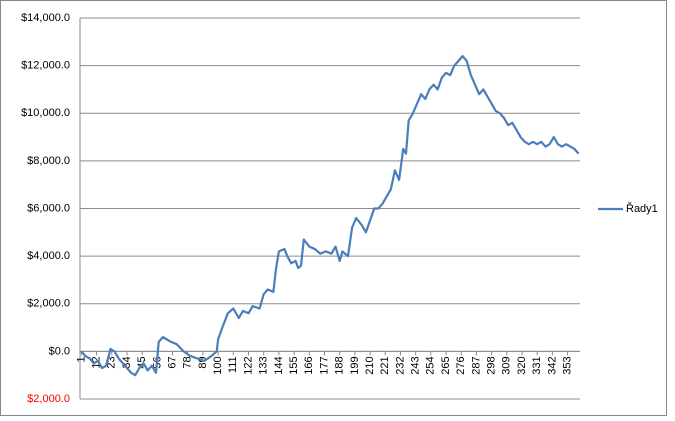 The height and width of the screenshot is (421, 675). What do you see at coordinates (431, 365) in the screenshot?
I see `x-tick-label: 254` at bounding box center [431, 365].